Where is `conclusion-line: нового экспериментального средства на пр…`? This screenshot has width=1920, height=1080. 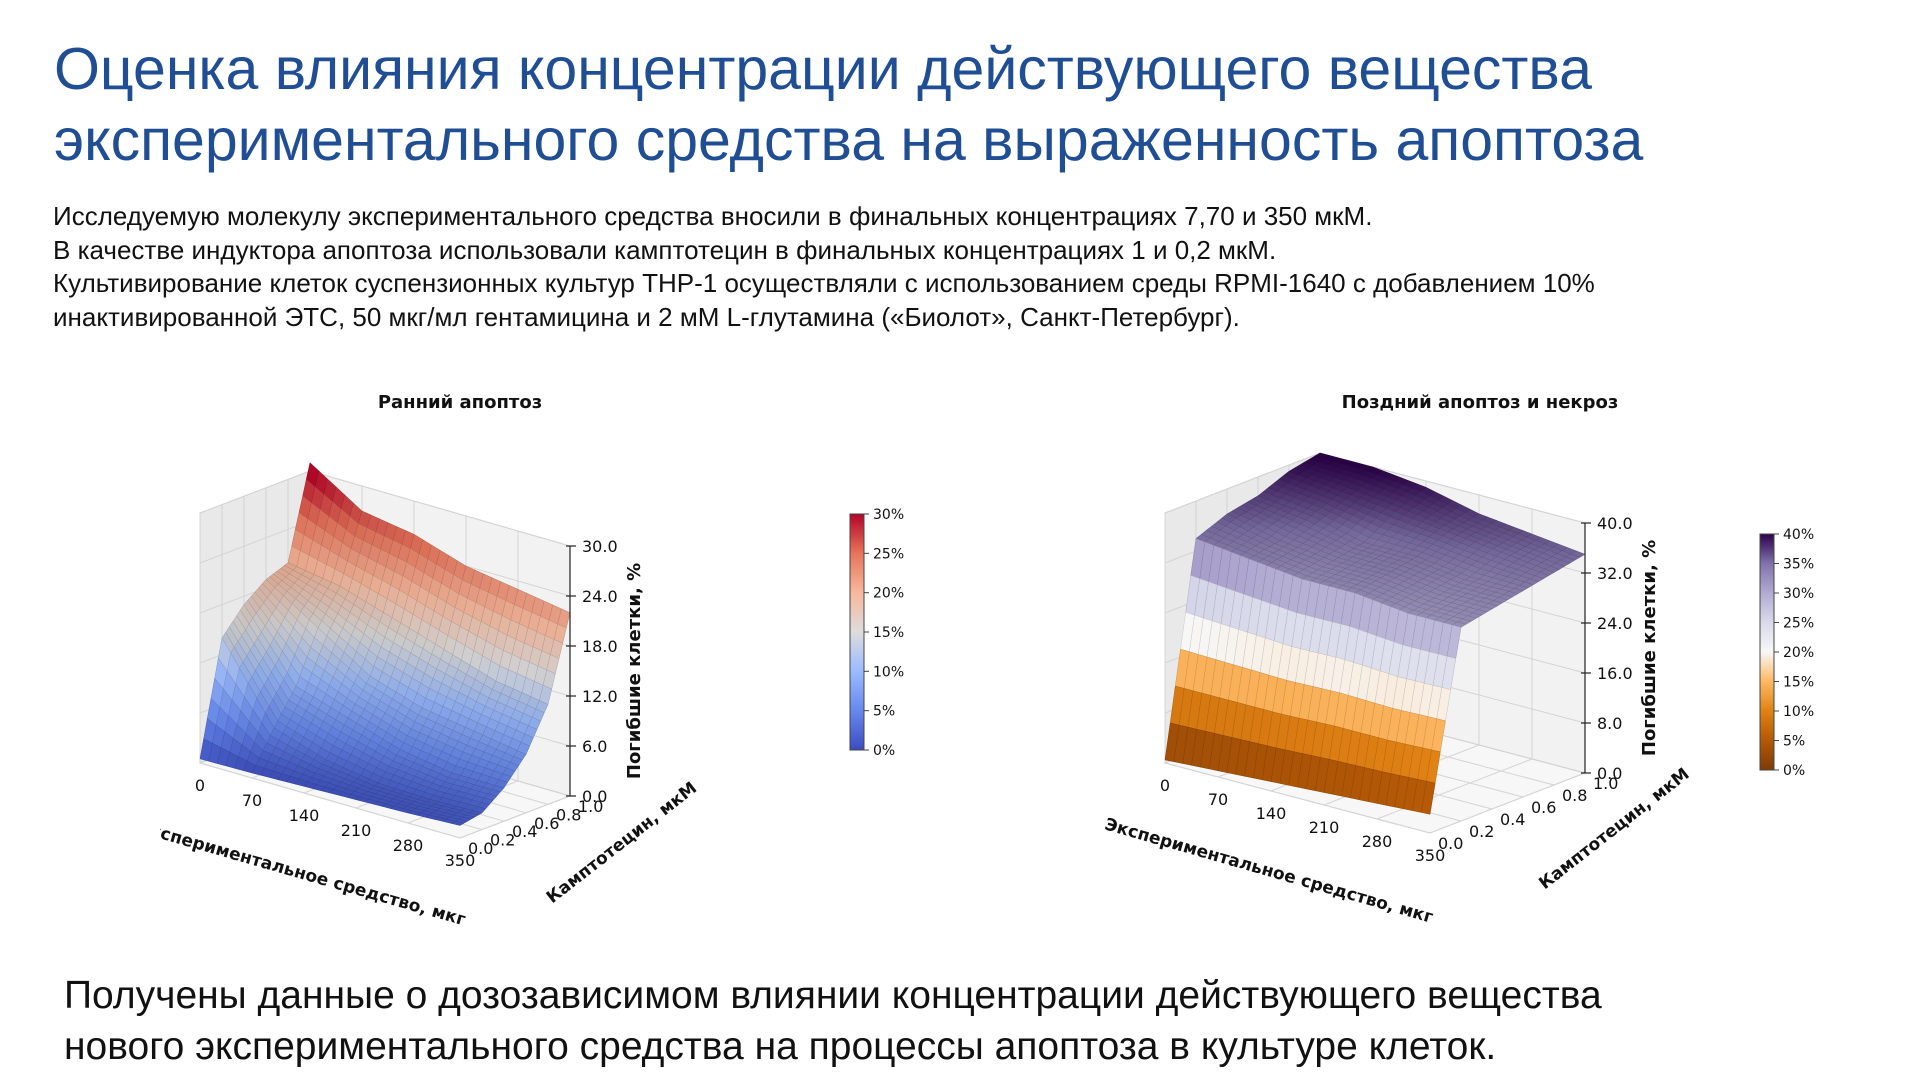 conclusion-line: нового экспериментального средства на пр… is located at coordinates (780, 1046).